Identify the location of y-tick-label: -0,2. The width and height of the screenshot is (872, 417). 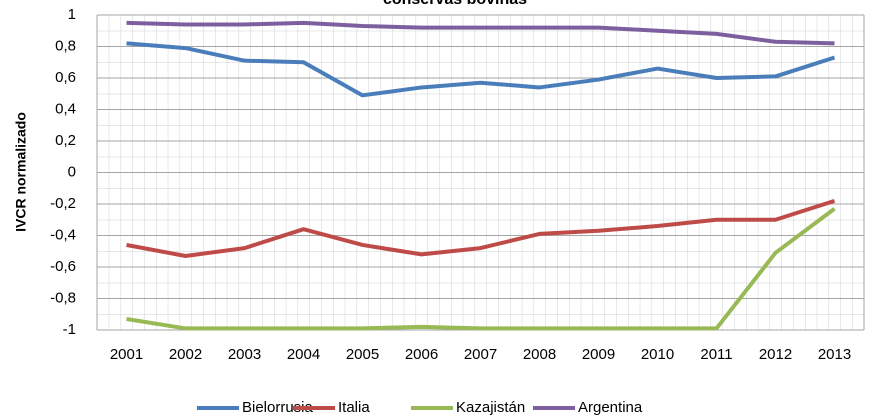
(63, 203).